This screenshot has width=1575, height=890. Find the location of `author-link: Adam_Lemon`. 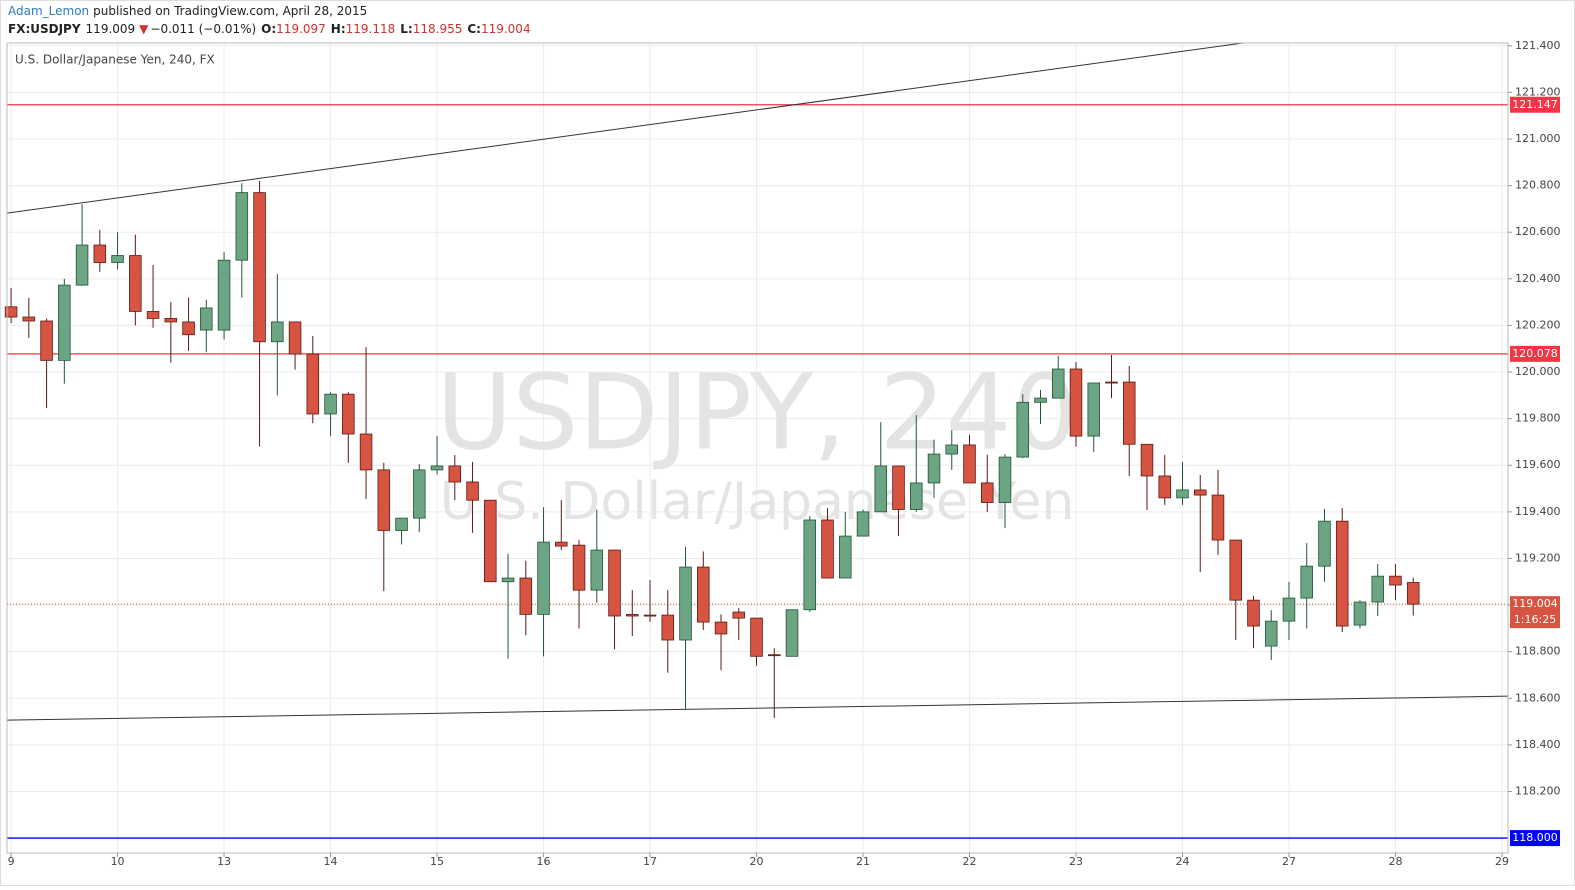

author-link: Adam_Lemon is located at coordinates (48, 11).